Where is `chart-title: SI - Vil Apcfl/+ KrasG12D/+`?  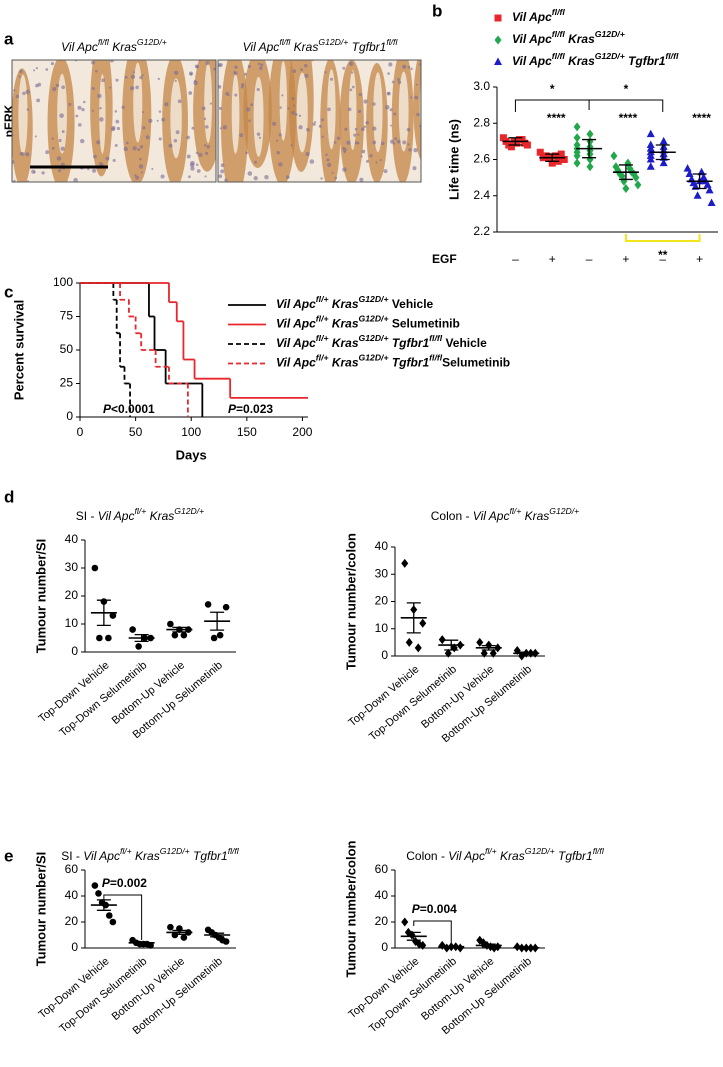 chart-title: SI - Vil Apcfl/+ KrasG12D/+ is located at coordinates (140, 514).